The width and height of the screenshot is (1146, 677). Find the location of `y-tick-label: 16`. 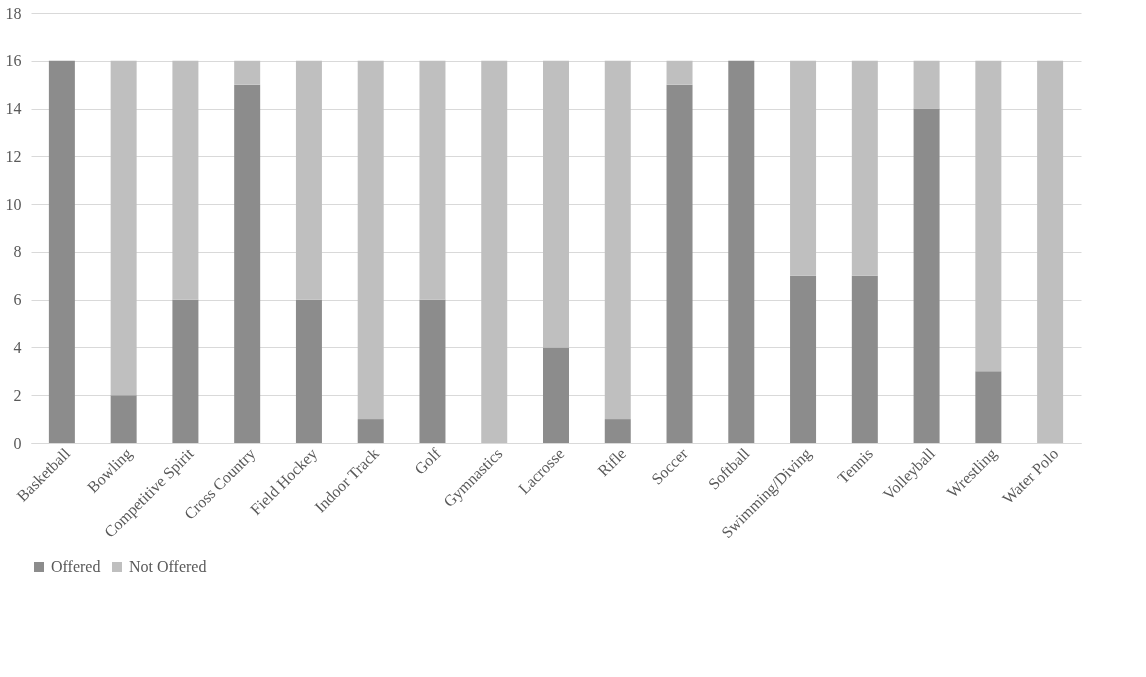

y-tick-label: 16 is located at coordinates (13, 61).